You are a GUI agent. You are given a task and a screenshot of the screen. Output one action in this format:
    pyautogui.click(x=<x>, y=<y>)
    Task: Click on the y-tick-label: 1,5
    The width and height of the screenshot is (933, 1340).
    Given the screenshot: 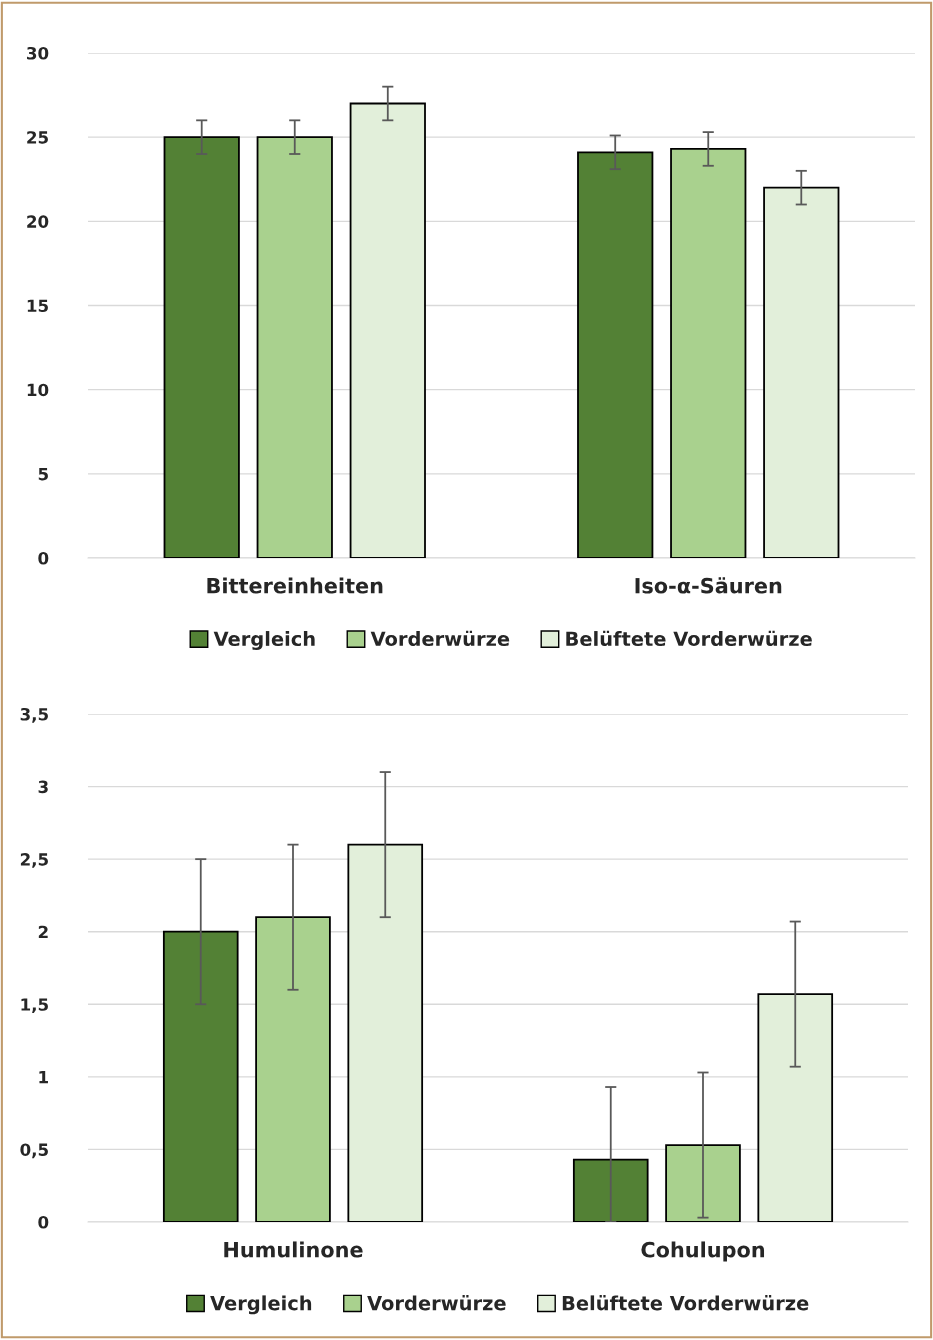 What is the action you would take?
    pyautogui.click(x=34, y=1005)
    